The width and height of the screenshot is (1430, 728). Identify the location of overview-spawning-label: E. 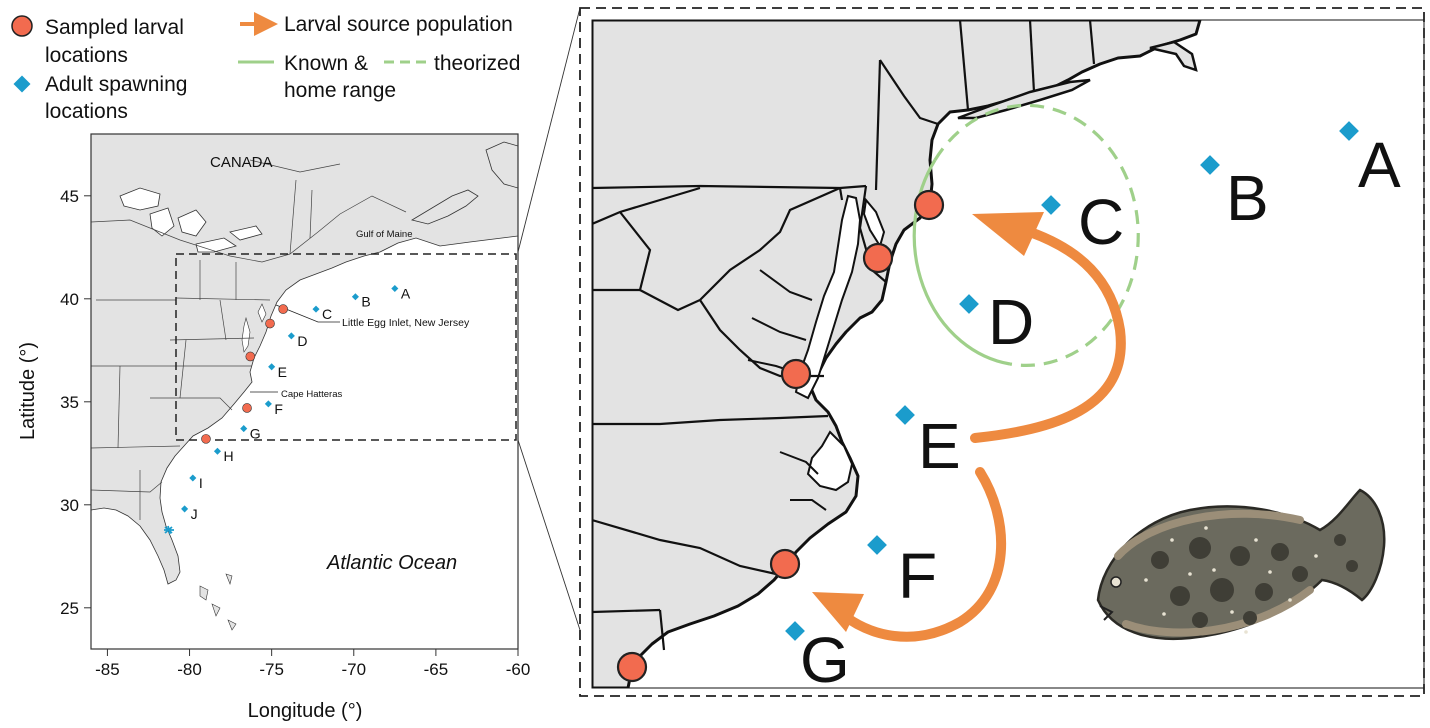
(282, 372).